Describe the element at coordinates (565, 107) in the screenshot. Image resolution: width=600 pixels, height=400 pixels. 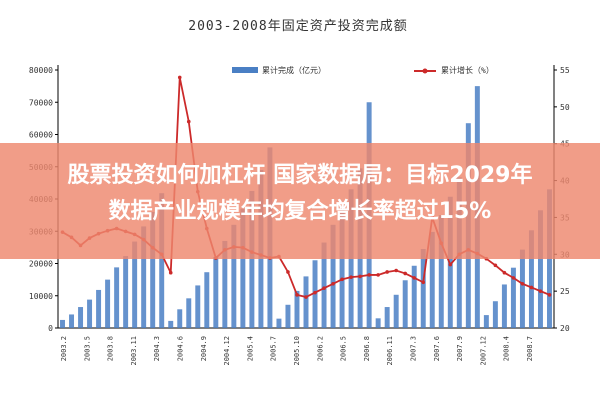
I see `right-tick-label: 50` at that location.